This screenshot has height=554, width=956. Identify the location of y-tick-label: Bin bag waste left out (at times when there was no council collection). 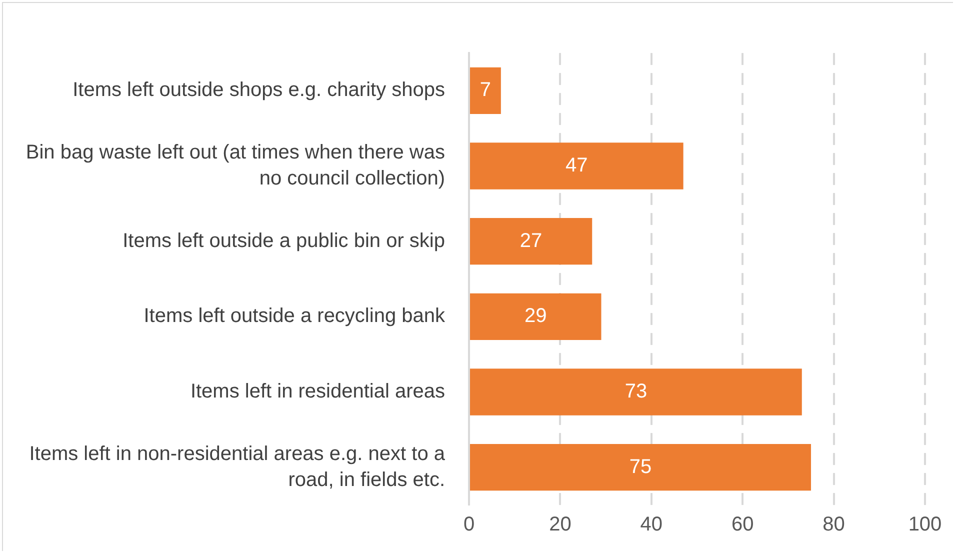
(235, 166).